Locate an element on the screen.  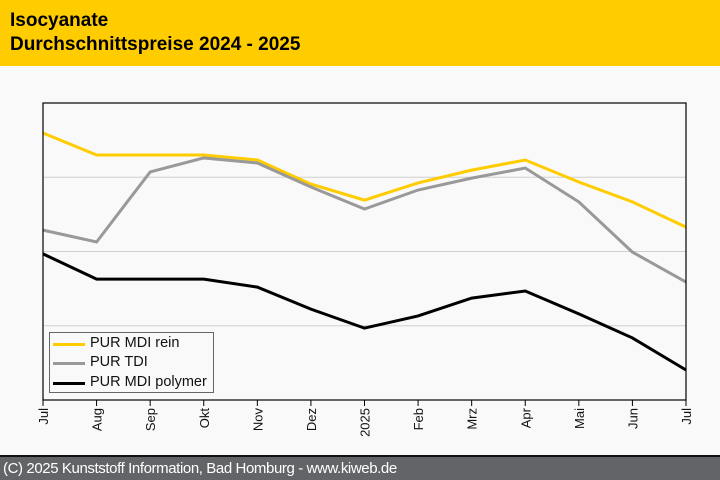
legend-label: PUR MDI polymer is located at coordinates (148, 382).